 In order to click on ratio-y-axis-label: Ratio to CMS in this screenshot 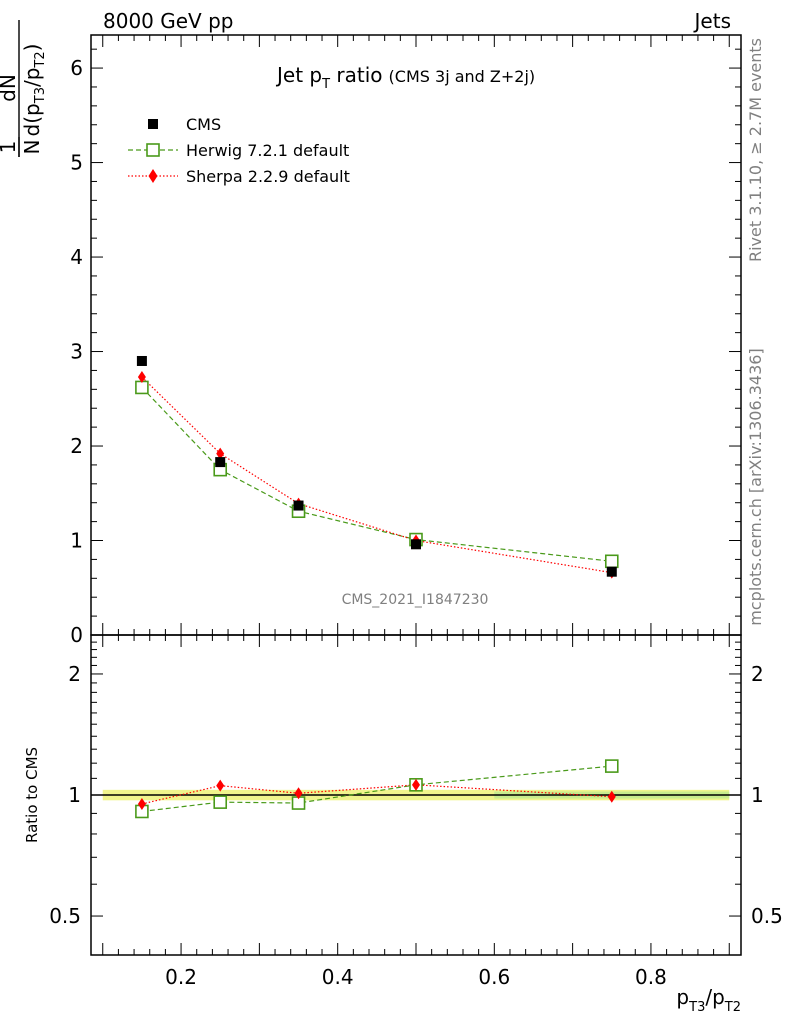, I will do `click(32, 795)`.